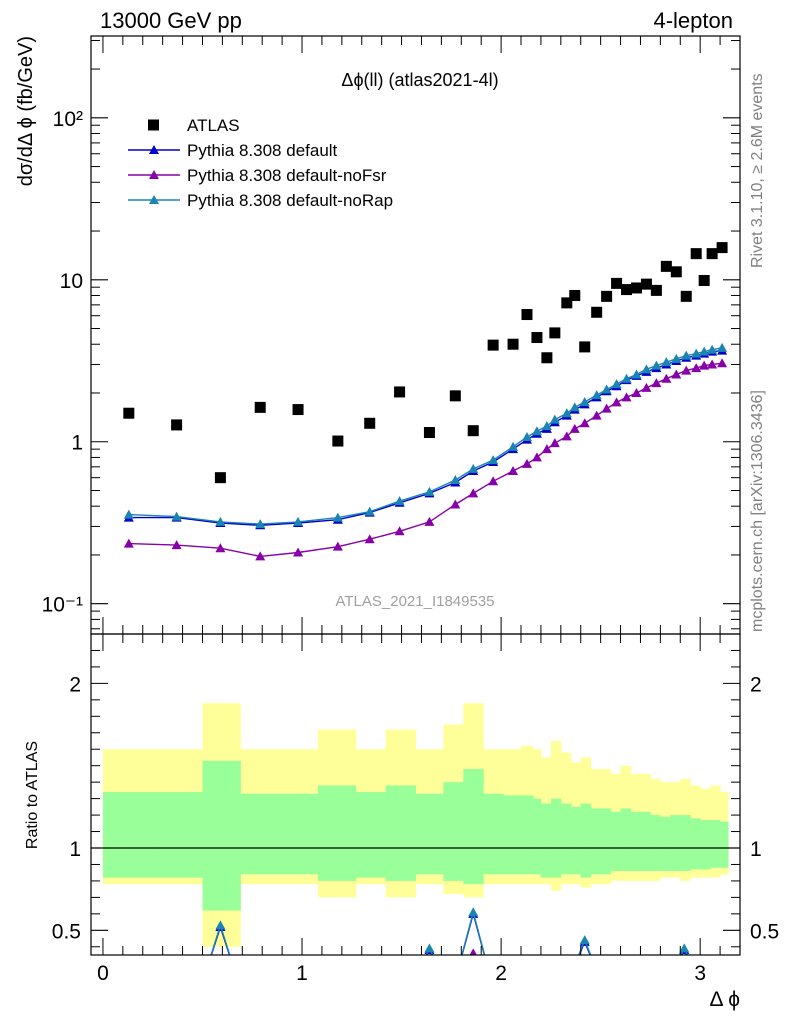 Image resolution: width=786 pixels, height=1024 pixels. What do you see at coordinates (77, 443) in the screenshot?
I see `y-tick-label: 1` at bounding box center [77, 443].